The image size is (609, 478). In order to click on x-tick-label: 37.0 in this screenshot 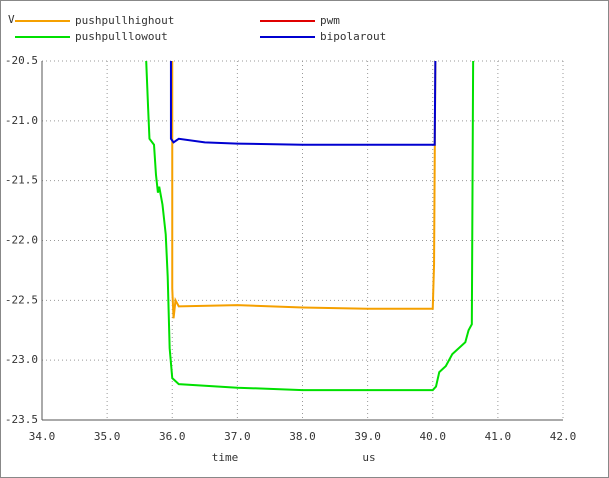, I will do `click(237, 436)`.